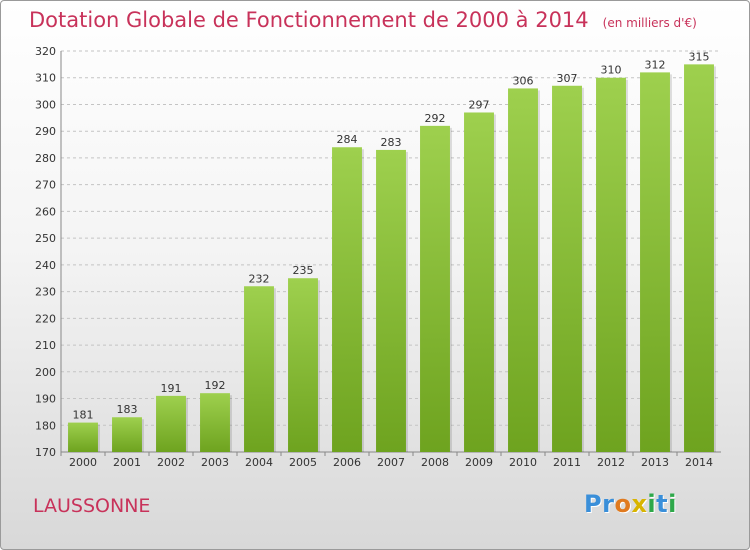 This screenshot has width=750, height=550. I want to click on bar-value-label: 232, so click(259, 278).